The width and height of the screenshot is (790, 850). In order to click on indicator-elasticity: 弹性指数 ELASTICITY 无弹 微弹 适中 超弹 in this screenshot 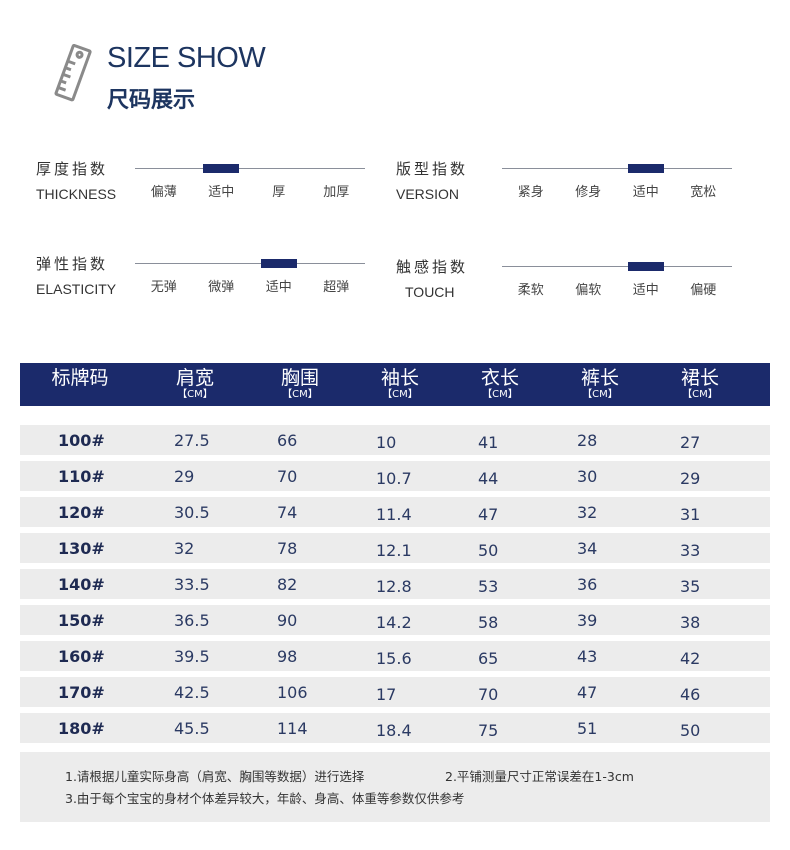, I will do `click(216, 283)`.